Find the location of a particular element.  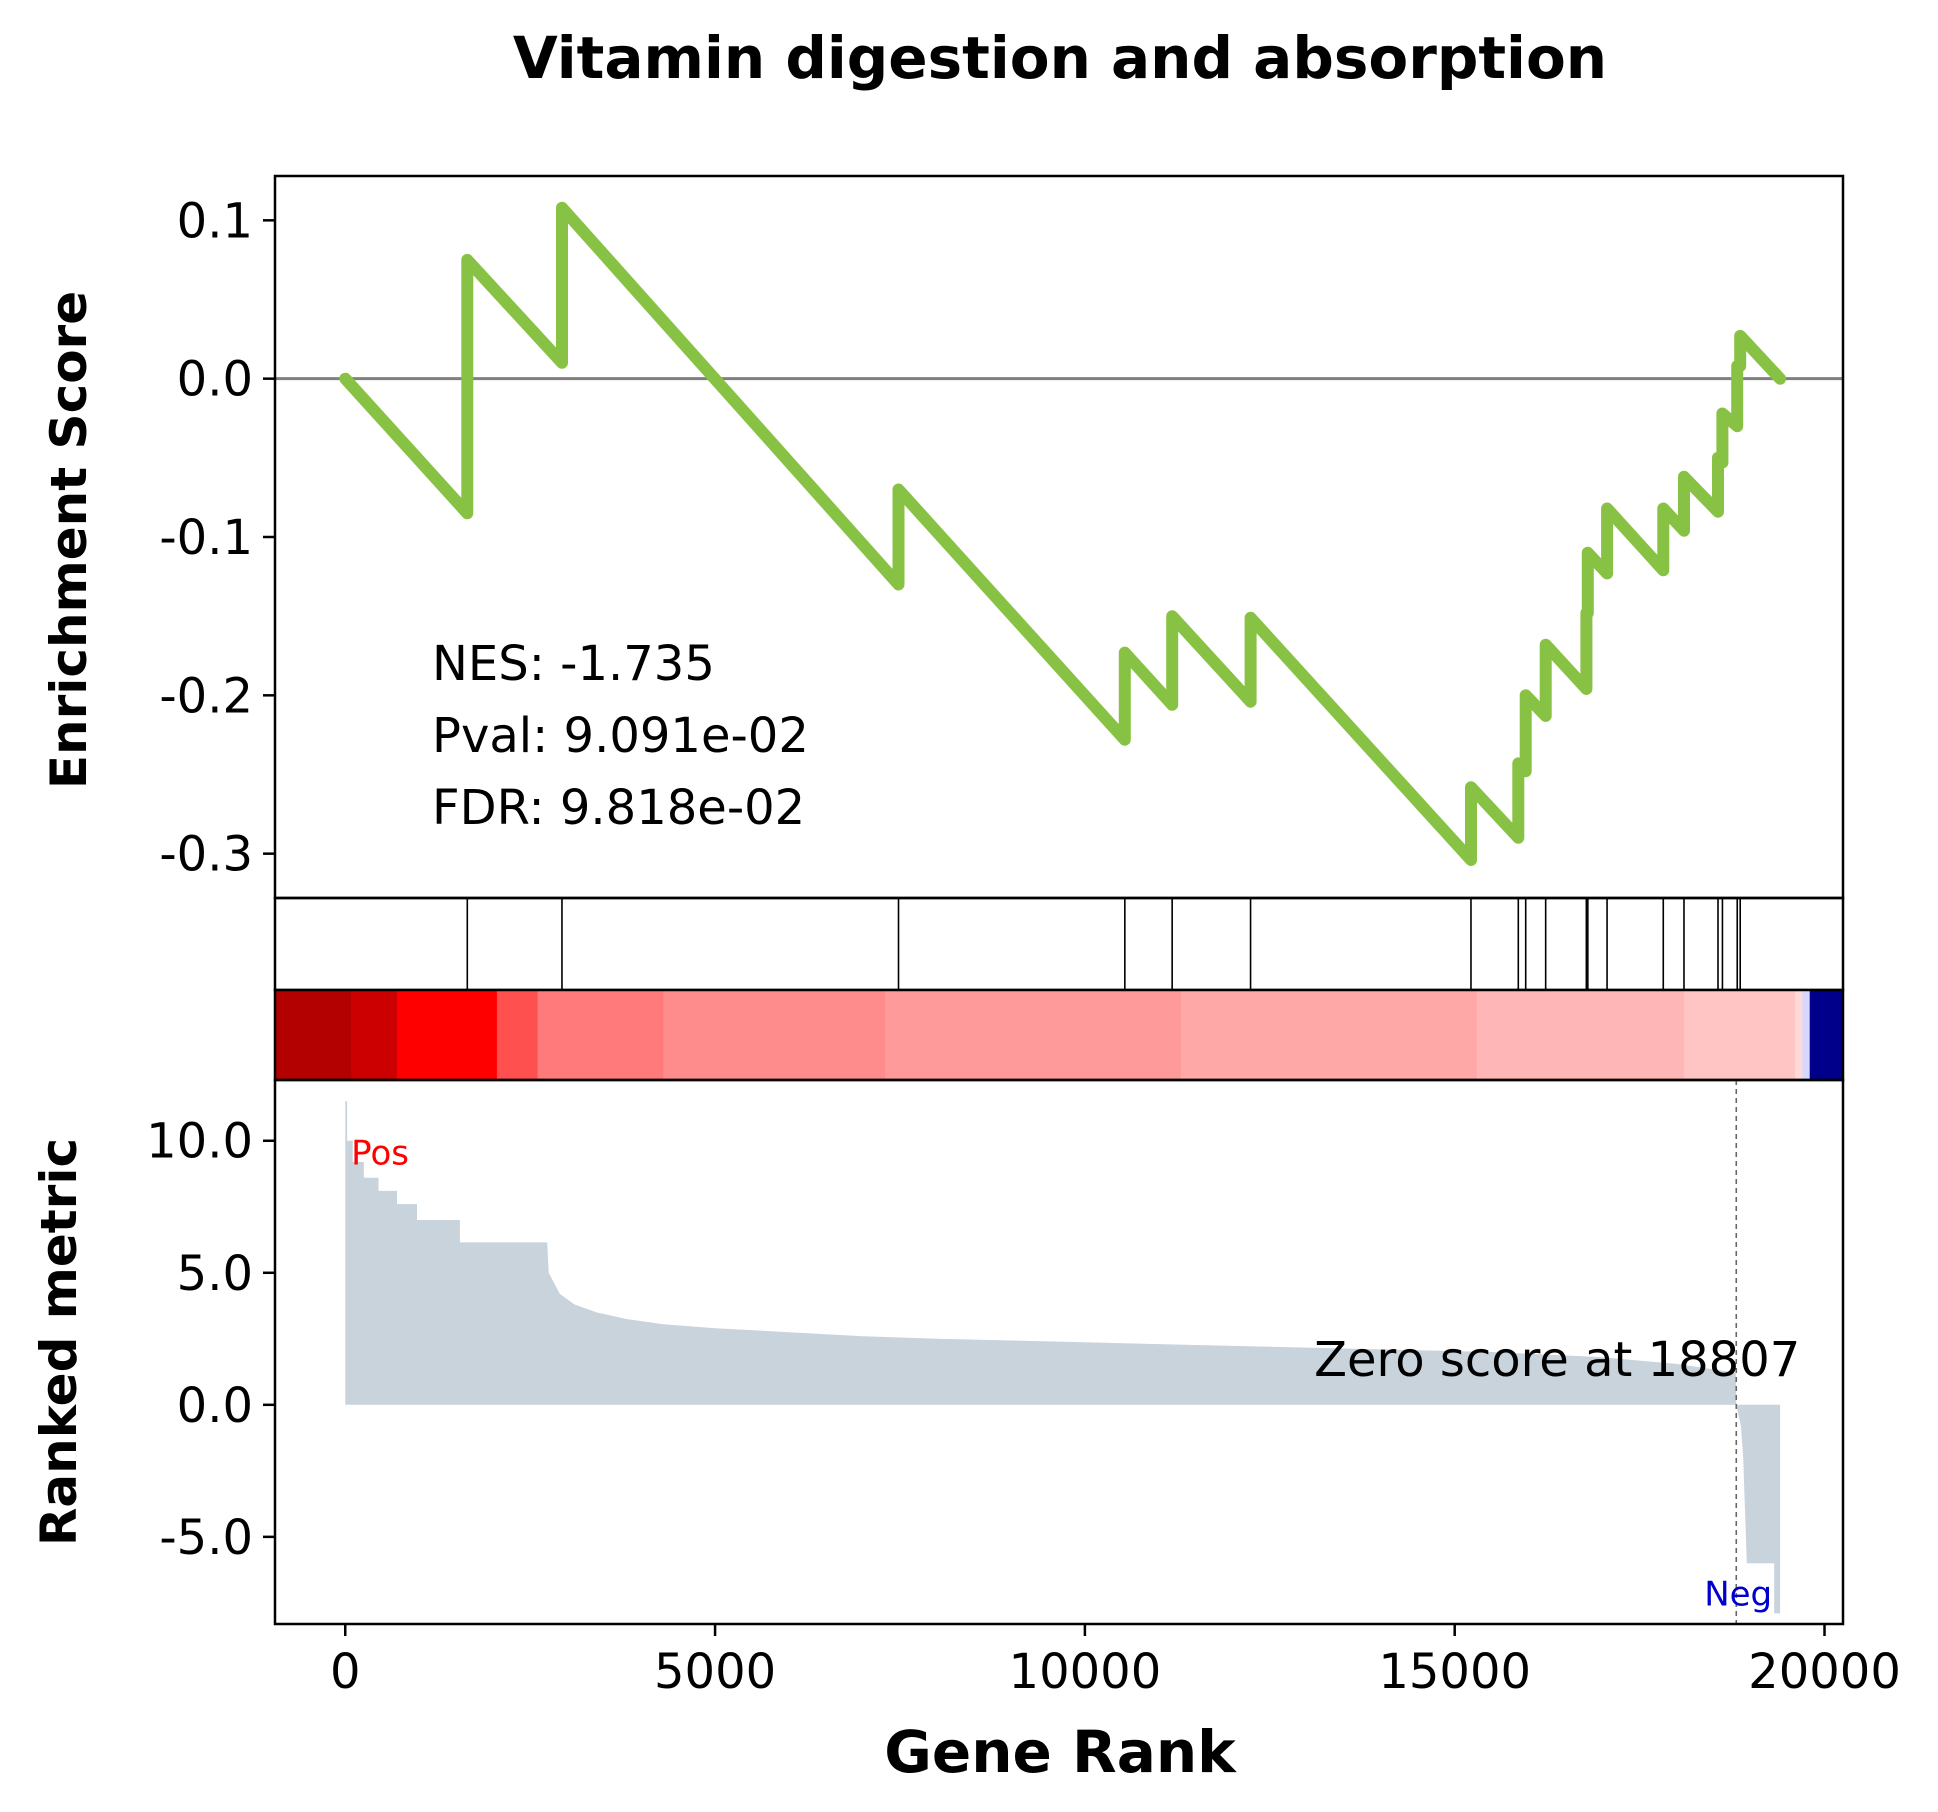

rank-y-tick-label: 10.0 is located at coordinates (199, 1142).